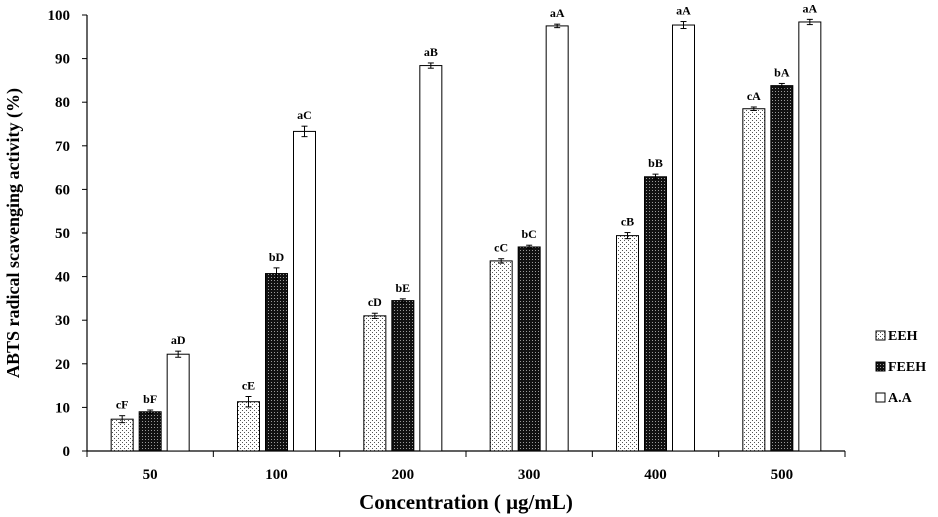  What do you see at coordinates (178, 340) in the screenshot?
I see `data-label: aD` at bounding box center [178, 340].